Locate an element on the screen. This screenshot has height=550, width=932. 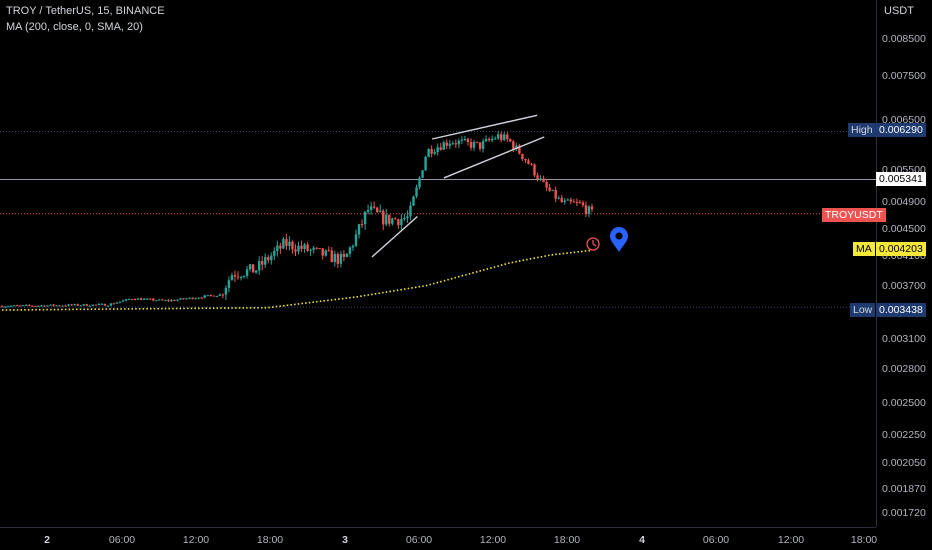
time-tick-label: 18:00 is located at coordinates (270, 540).